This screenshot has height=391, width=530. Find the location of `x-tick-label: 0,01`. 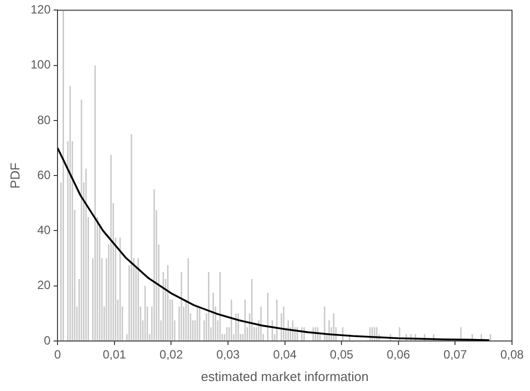

x-tick-label: 0,01 is located at coordinates (114, 355).